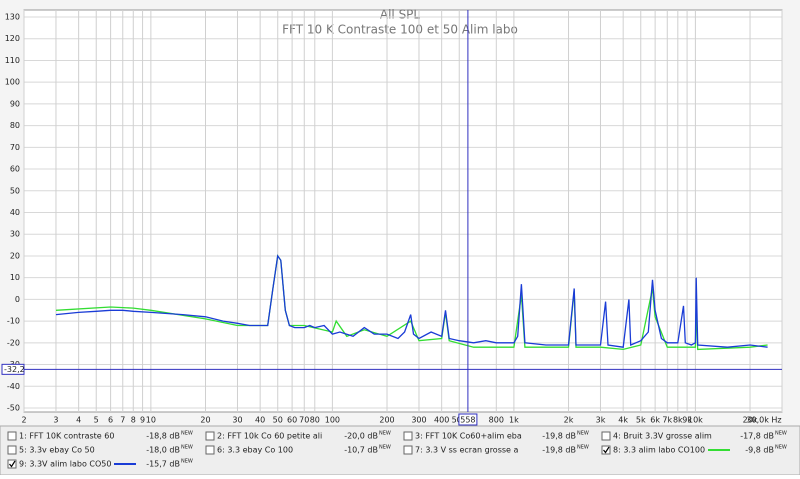 The image size is (800, 479). I want to click on x-tick-label: 10k, so click(695, 420).